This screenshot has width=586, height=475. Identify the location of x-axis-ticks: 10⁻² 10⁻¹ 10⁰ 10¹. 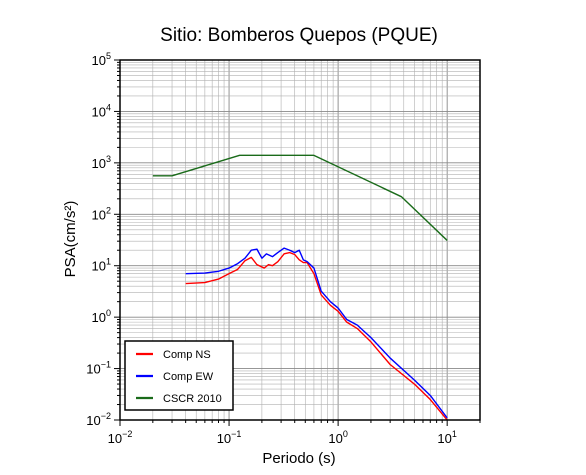
(294, 433).